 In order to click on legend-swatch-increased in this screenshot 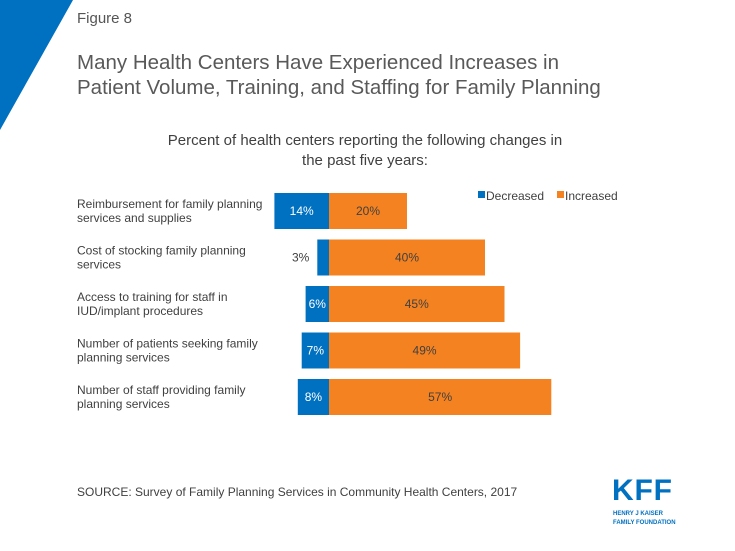, I will do `click(560, 194)`.